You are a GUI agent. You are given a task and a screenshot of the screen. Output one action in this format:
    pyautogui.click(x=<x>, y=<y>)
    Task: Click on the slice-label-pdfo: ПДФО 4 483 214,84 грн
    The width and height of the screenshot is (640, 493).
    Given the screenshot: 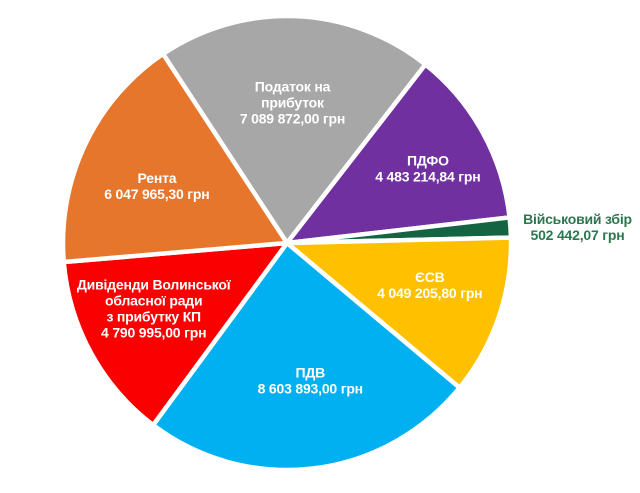 What is the action you would take?
    pyautogui.click(x=427, y=168)
    